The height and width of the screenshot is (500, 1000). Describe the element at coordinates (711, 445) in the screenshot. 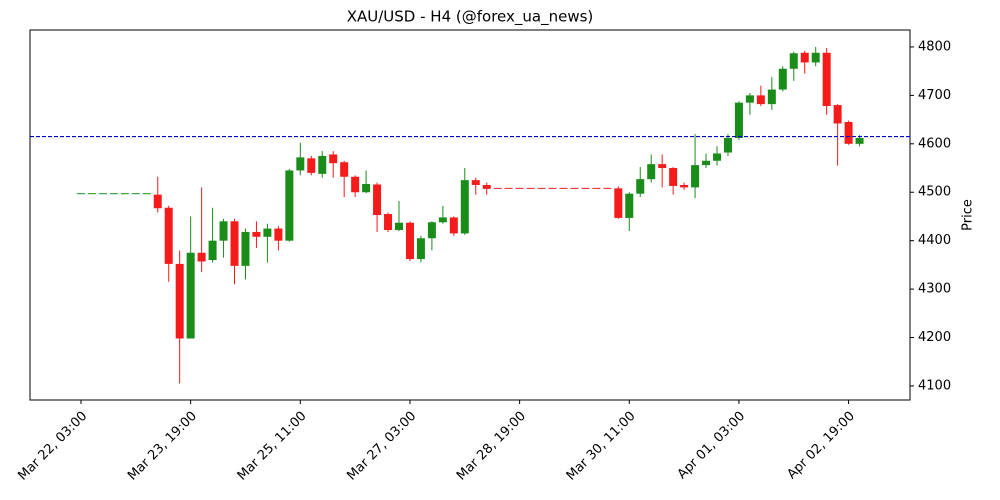

I see `x-tick-label: Apr 01, 03:00` at that location.